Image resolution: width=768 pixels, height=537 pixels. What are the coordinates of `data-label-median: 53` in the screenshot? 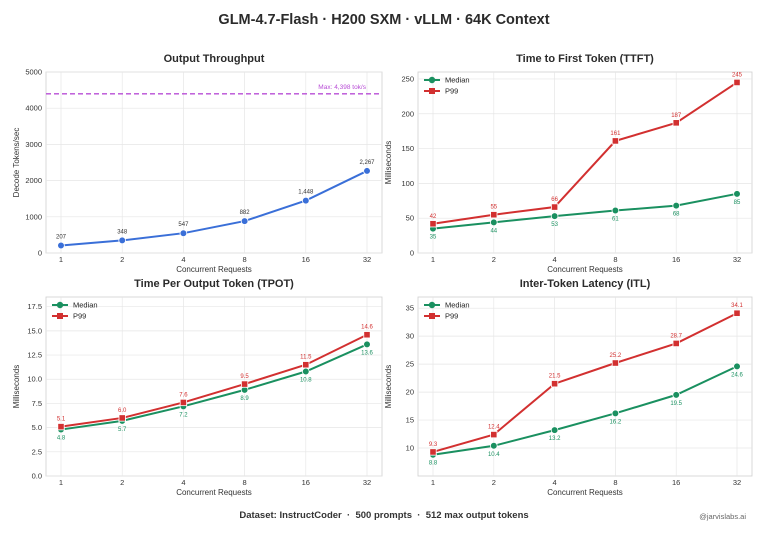 It's located at (554, 225).